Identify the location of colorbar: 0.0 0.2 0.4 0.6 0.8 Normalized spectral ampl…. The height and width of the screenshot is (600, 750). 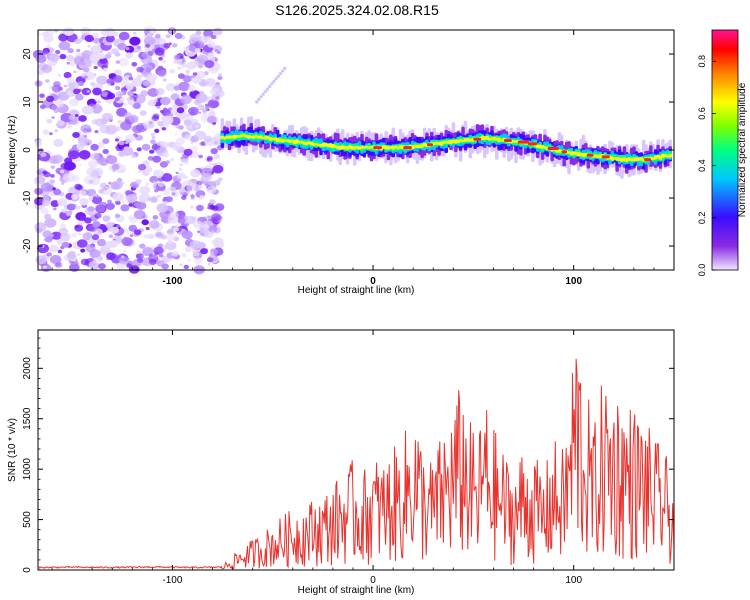
(722, 152).